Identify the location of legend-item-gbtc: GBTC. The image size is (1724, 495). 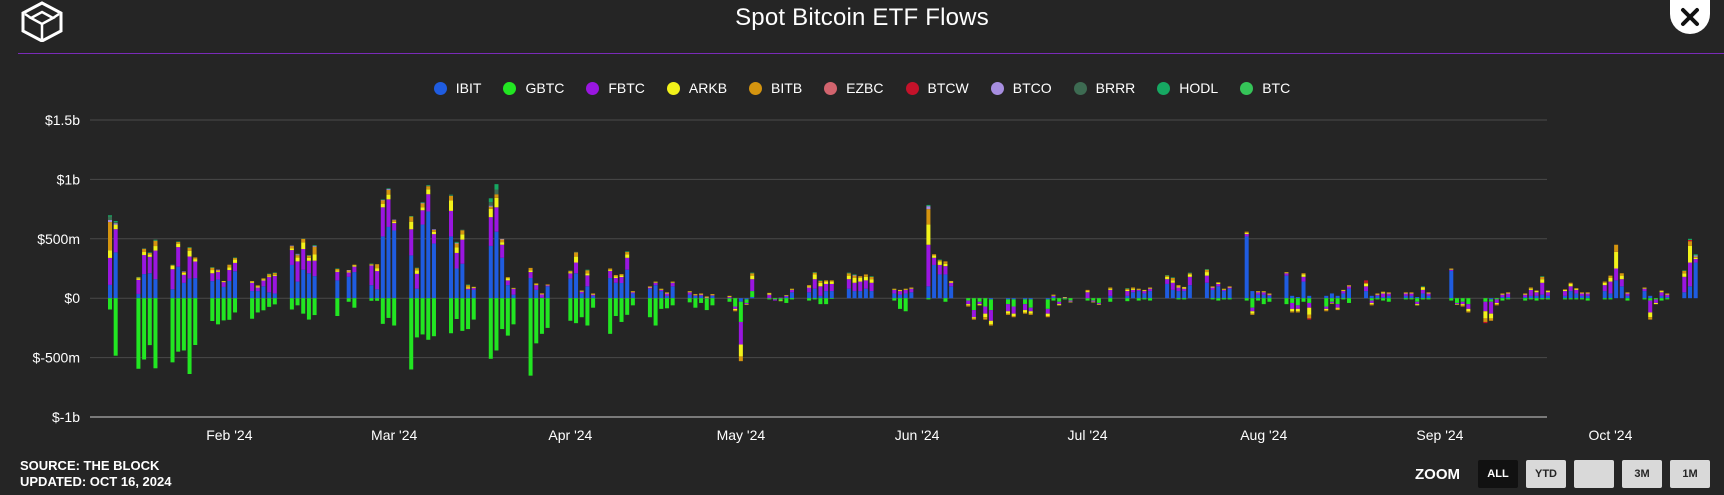
(533, 88).